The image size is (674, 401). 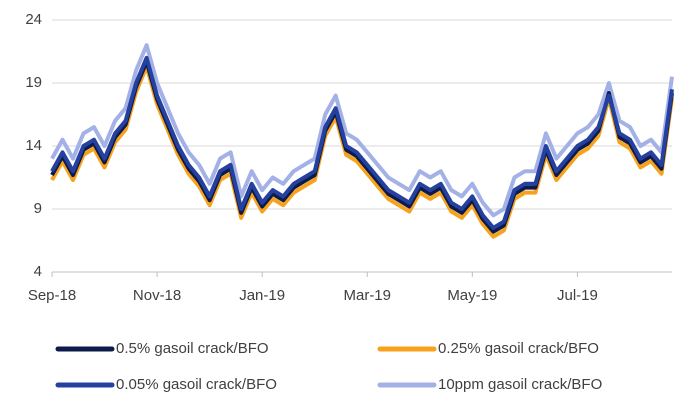 What do you see at coordinates (33, 82) in the screenshot?
I see `y-tick-label: 19` at bounding box center [33, 82].